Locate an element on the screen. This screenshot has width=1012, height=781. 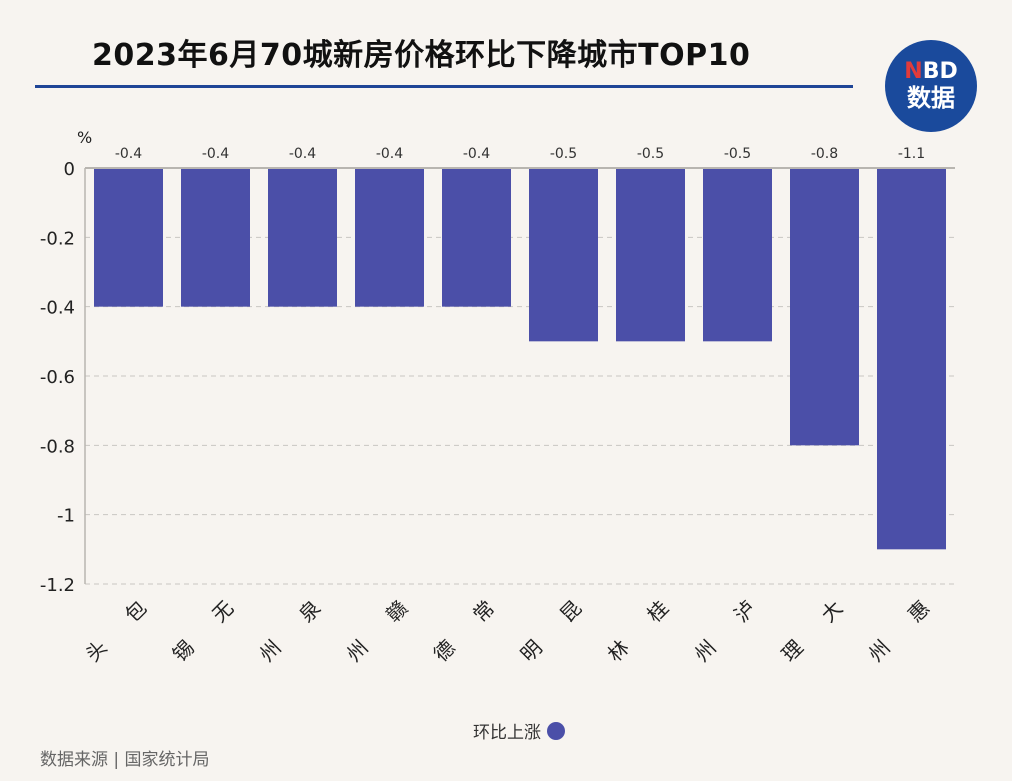
nbd-logo: NBD 数据 is located at coordinates (931, 86).